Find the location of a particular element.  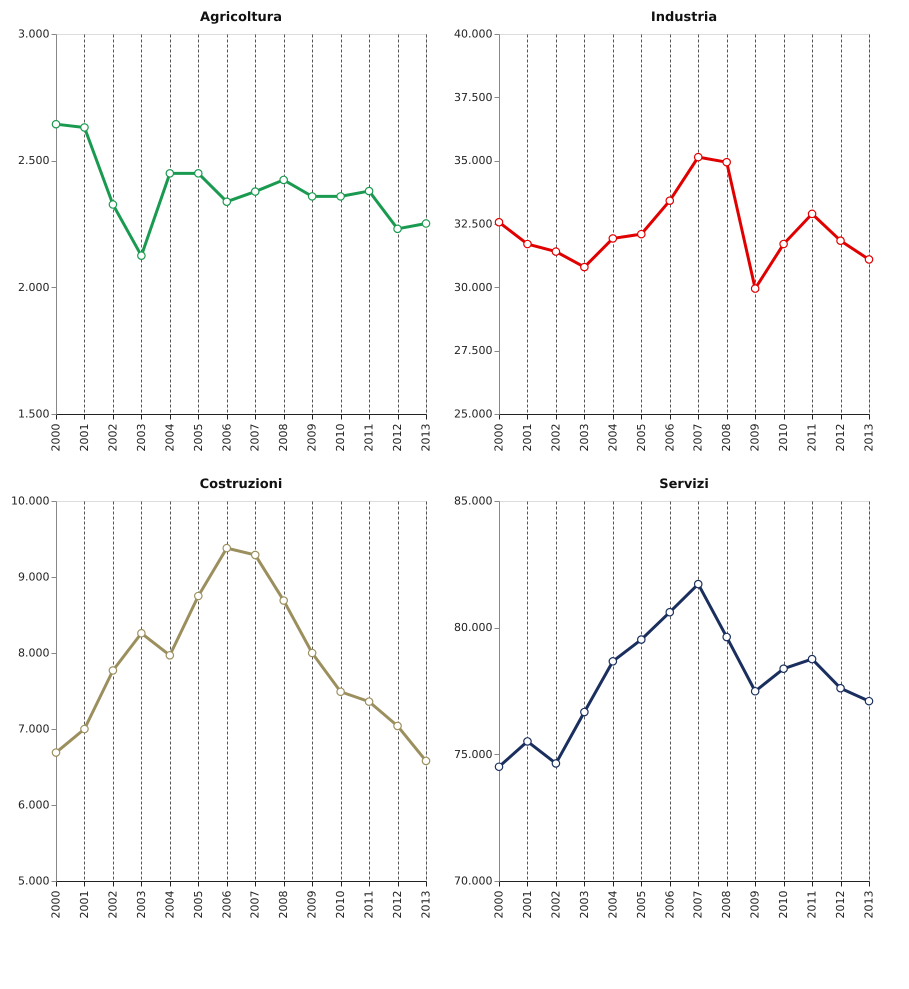

chart-title: Servizi is located at coordinates (684, 484).